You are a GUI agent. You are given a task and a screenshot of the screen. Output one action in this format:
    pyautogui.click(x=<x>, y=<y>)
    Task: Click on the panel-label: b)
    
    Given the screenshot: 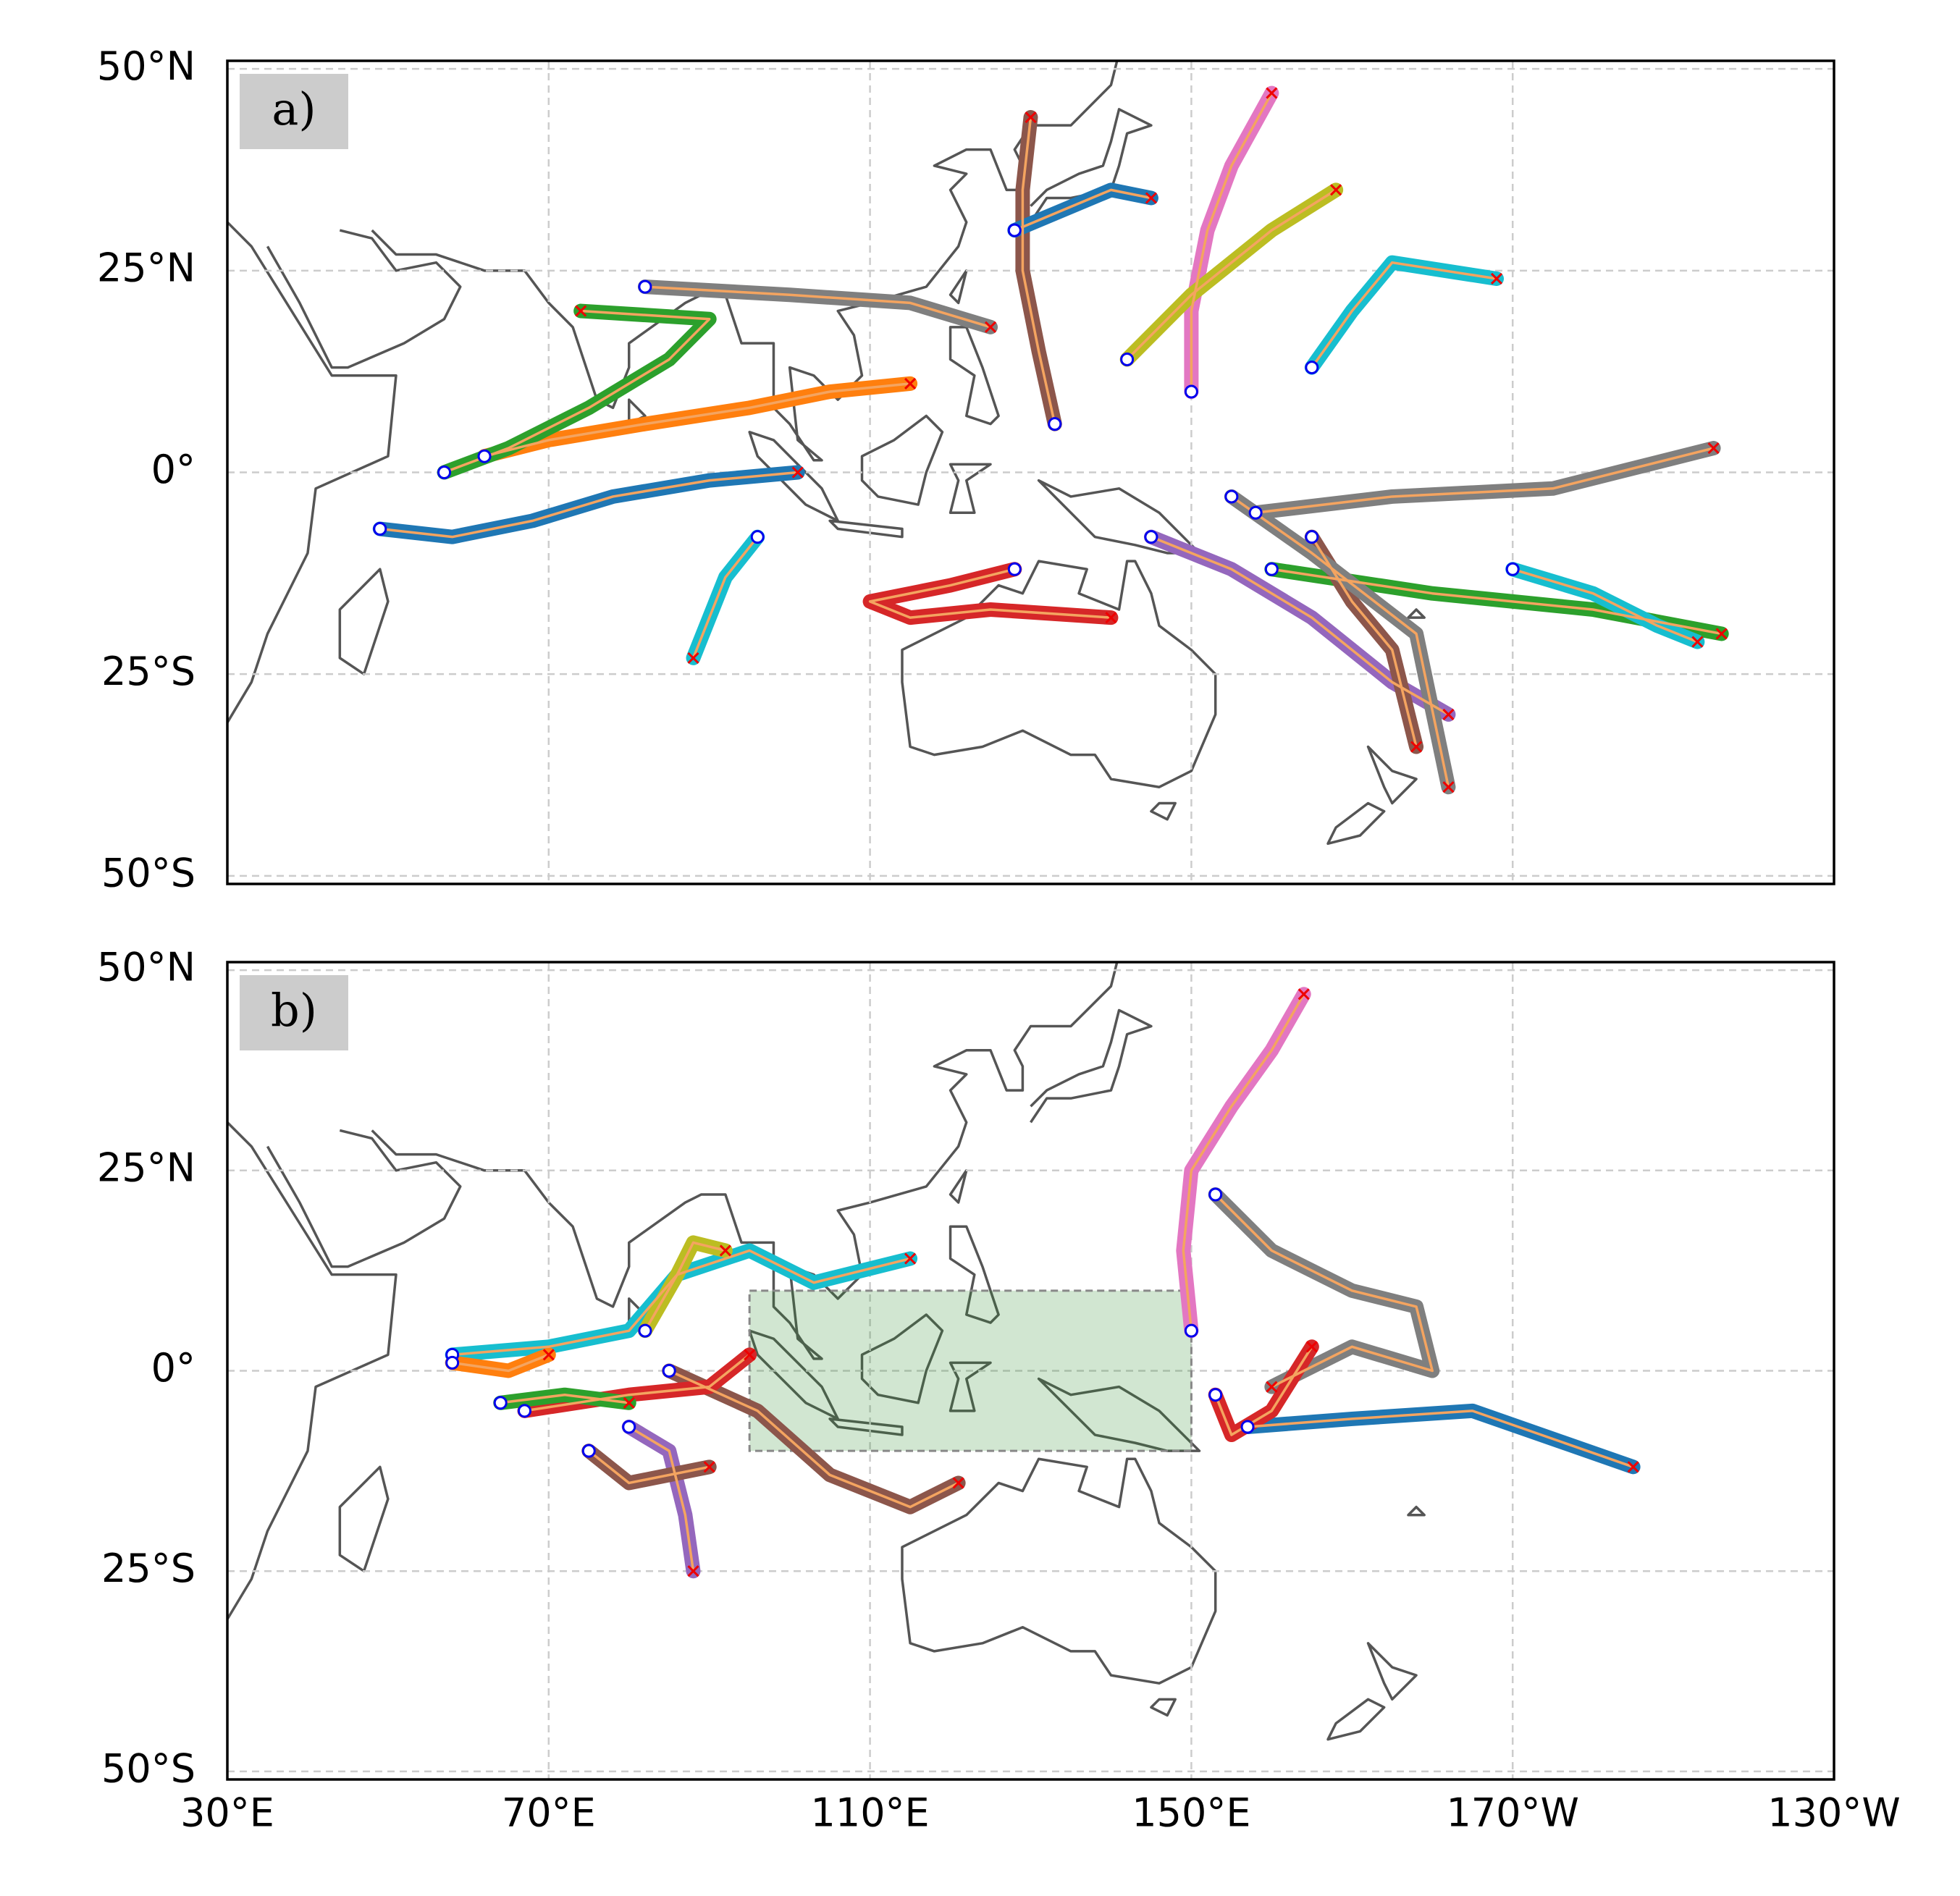 What is the action you would take?
    pyautogui.click(x=294, y=1010)
    